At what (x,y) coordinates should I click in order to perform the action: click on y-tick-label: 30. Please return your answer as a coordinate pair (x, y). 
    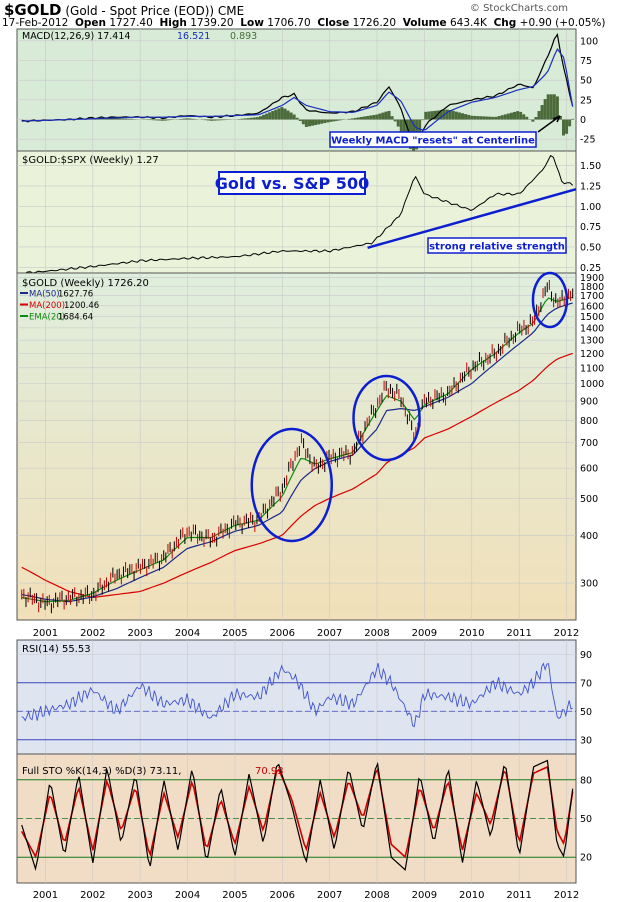
    Looking at the image, I should click on (586, 740).